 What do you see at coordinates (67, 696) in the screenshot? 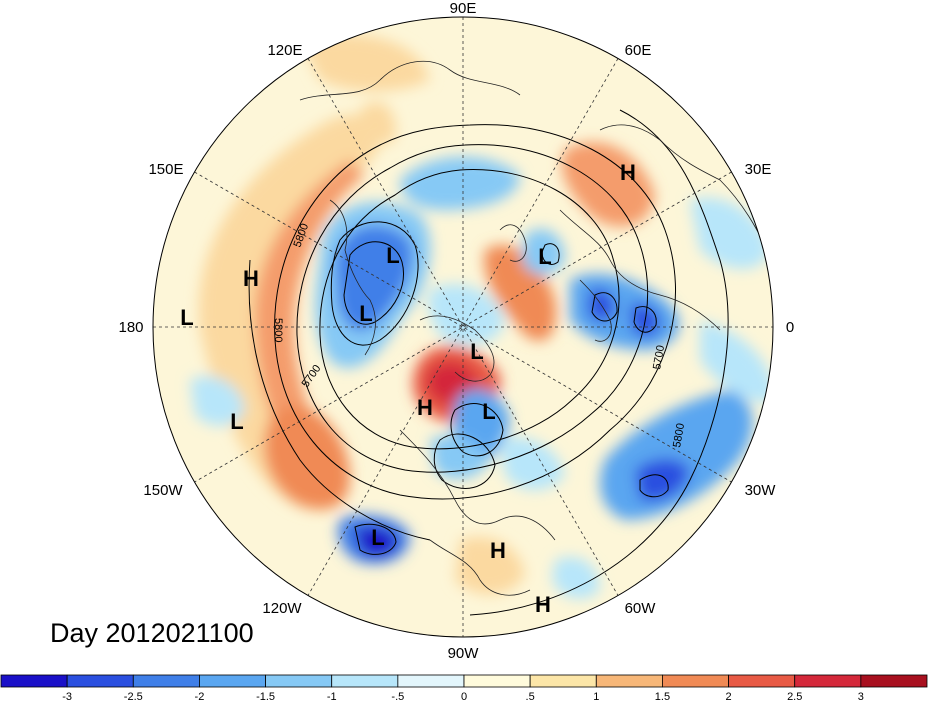
I see `colorbar-tick-label: -3` at bounding box center [67, 696].